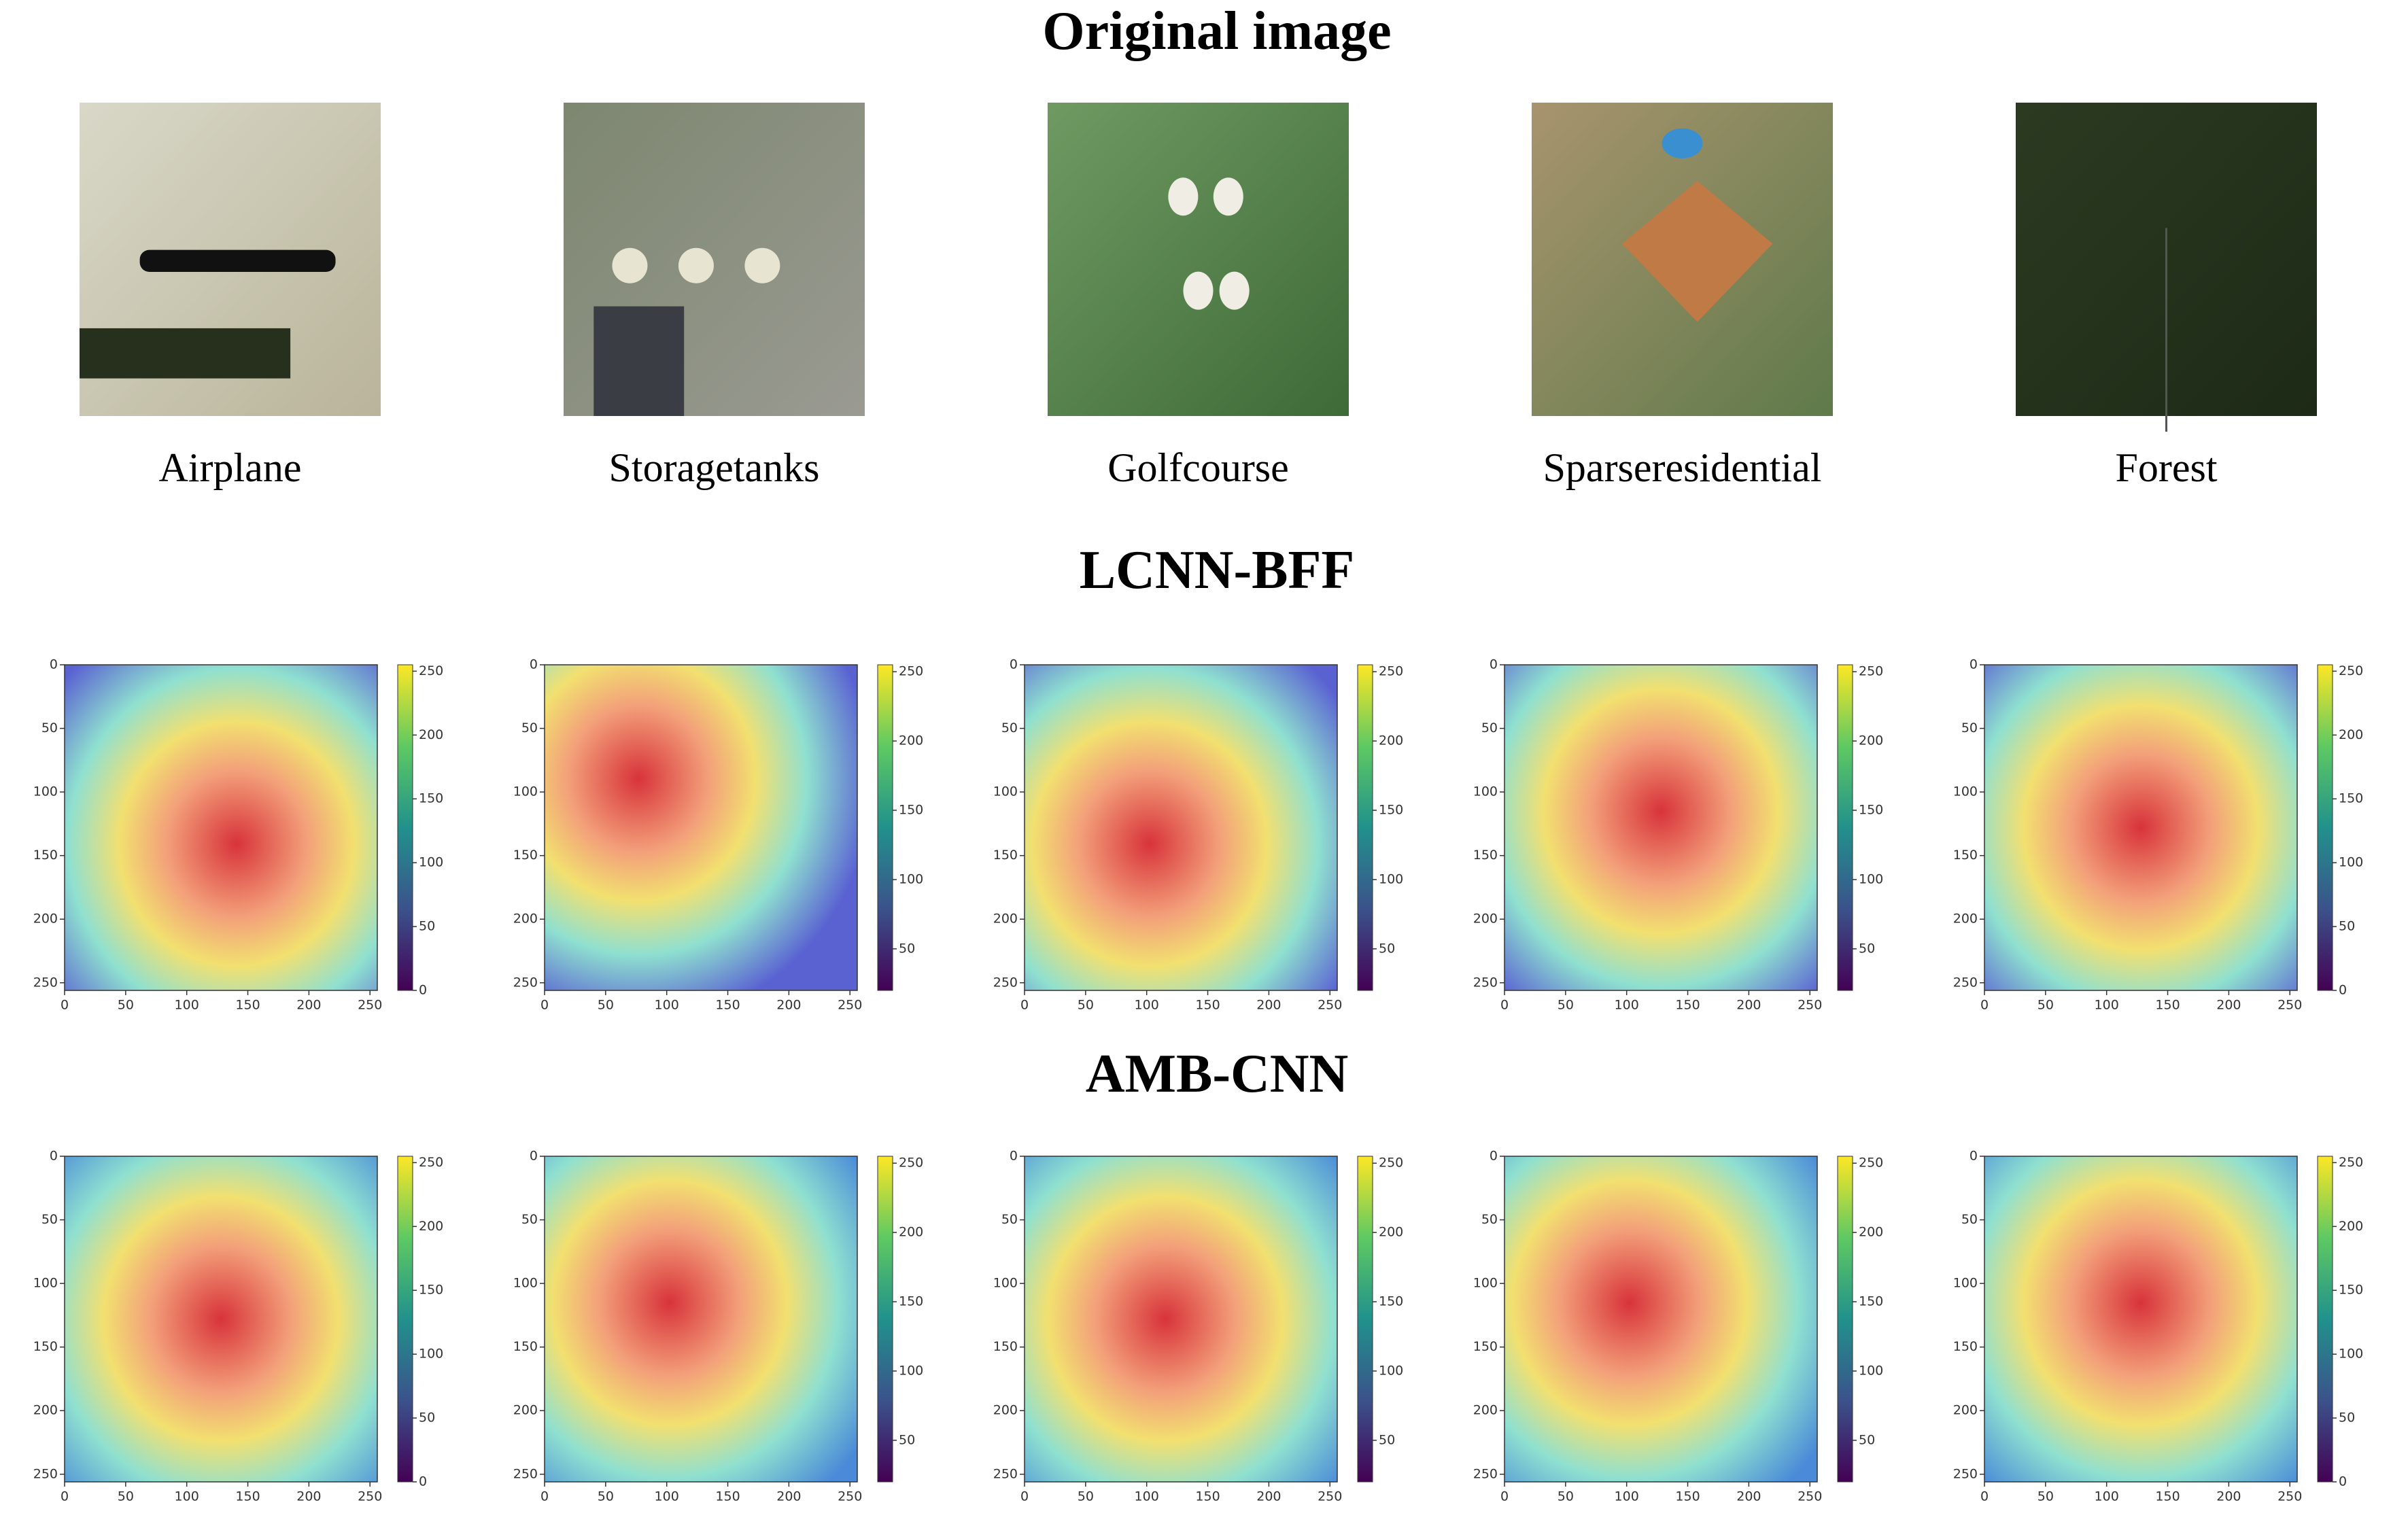 This screenshot has width=2408, height=1524. I want to click on original-image, so click(1198, 259).